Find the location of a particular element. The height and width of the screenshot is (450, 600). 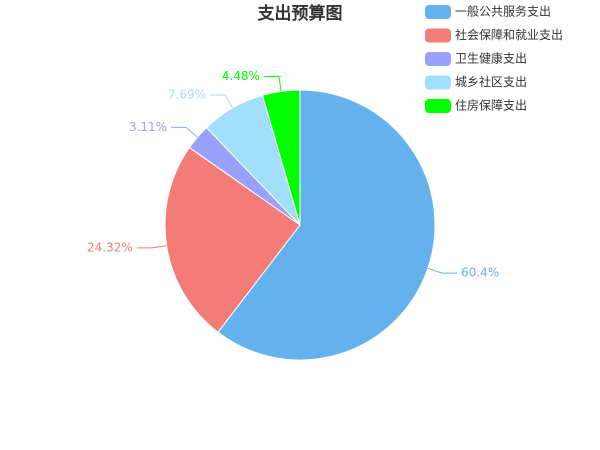

data-label: 24.32% is located at coordinates (110, 247).